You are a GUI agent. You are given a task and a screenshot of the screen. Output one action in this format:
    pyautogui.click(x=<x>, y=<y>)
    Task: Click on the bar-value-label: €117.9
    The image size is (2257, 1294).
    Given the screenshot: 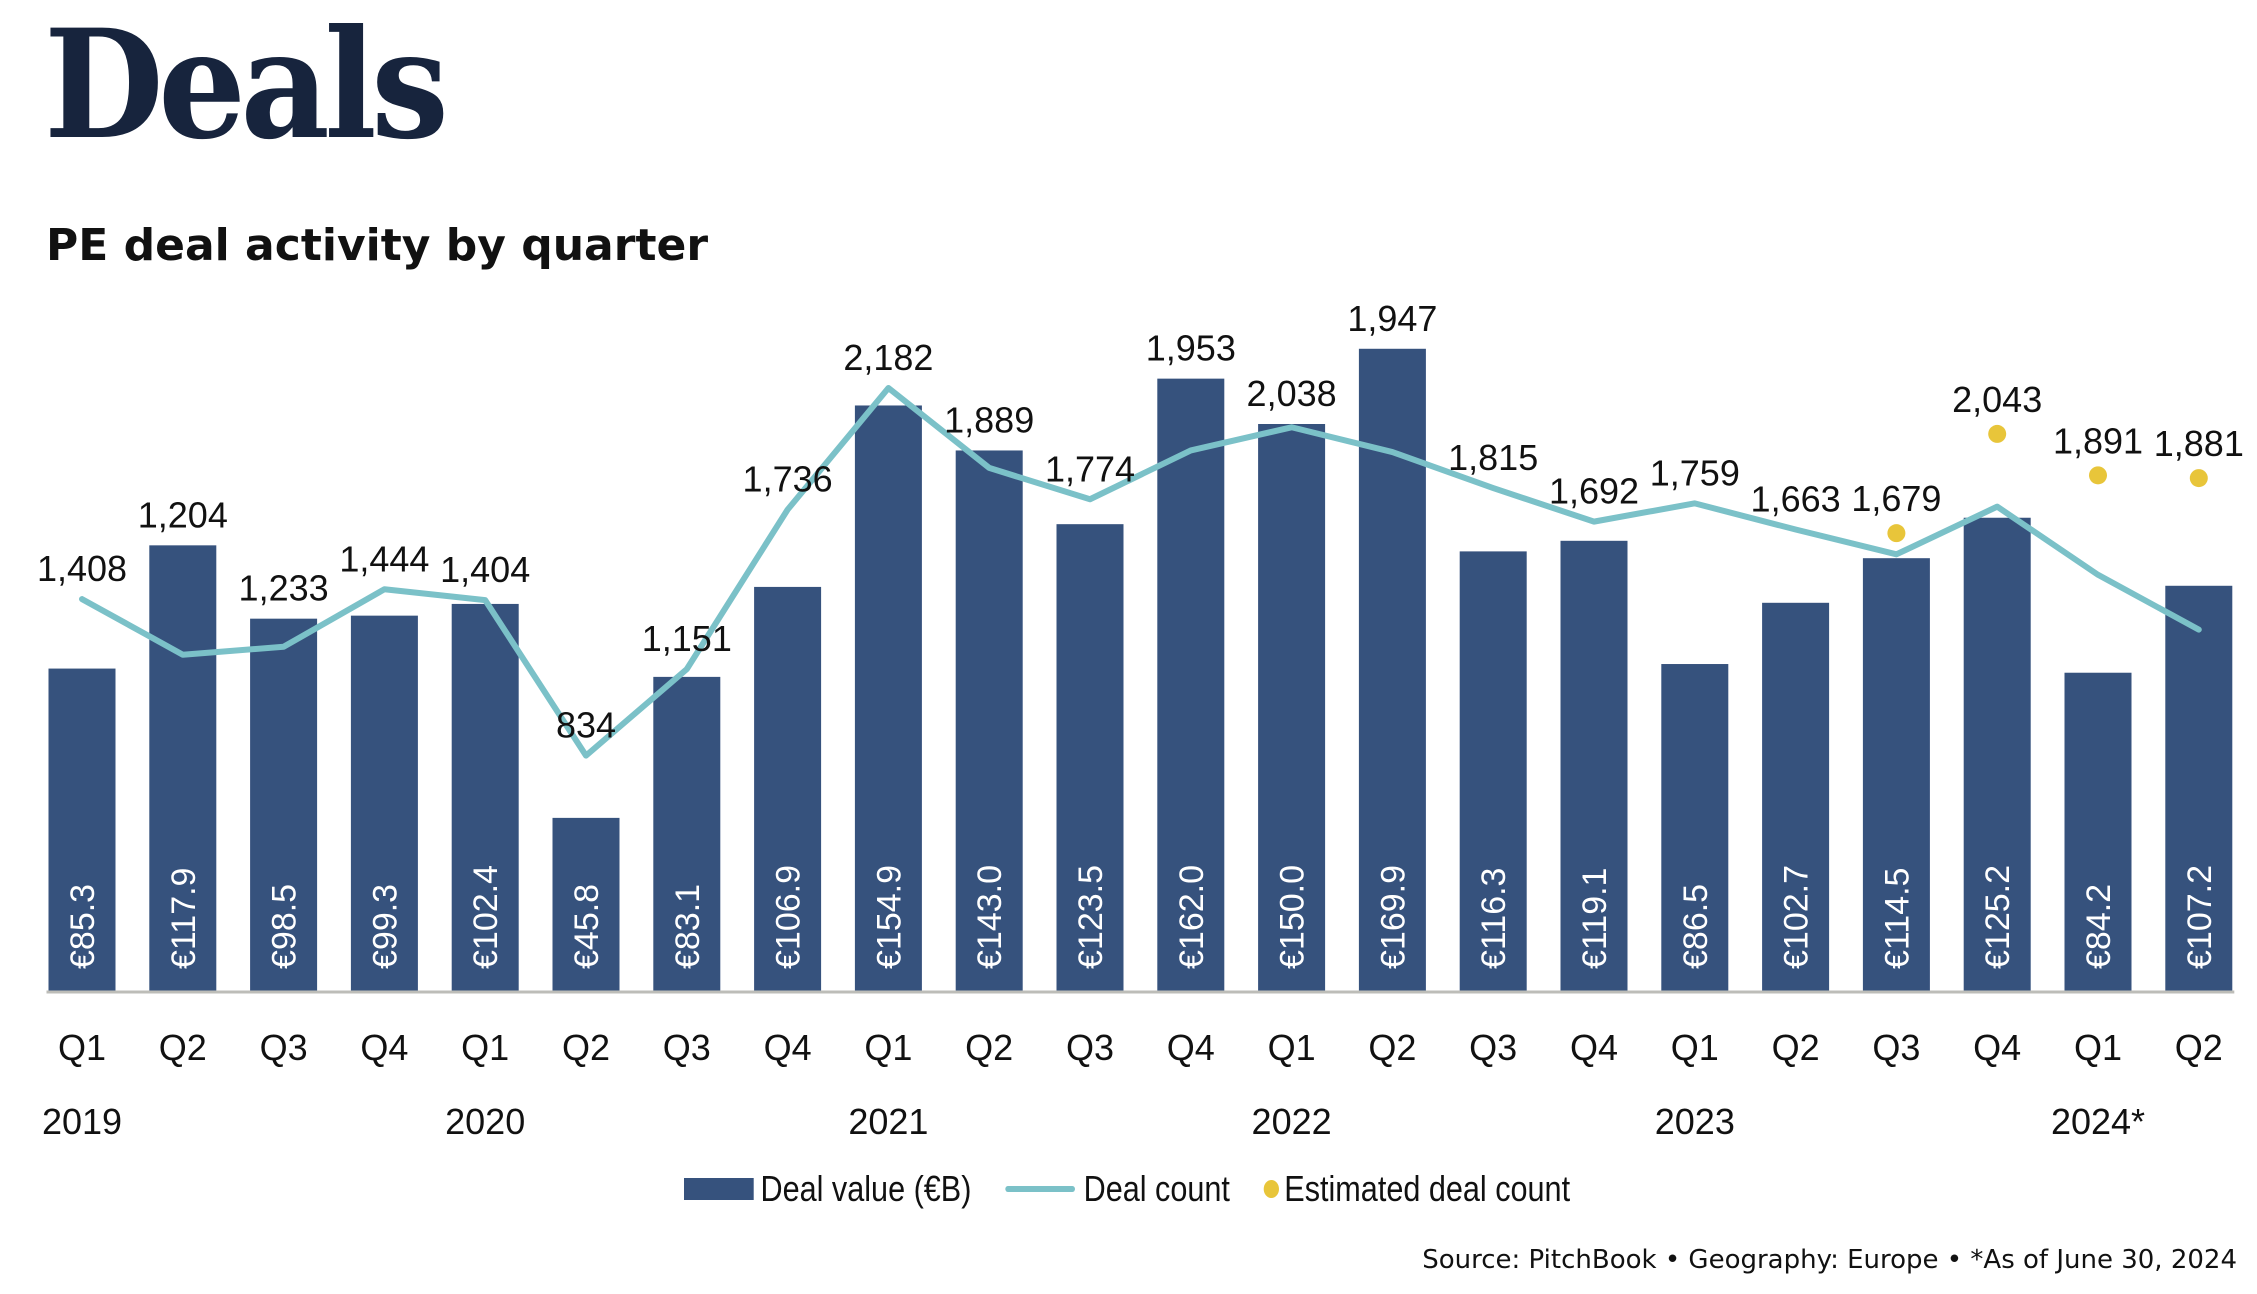 What is the action you would take?
    pyautogui.click(x=184, y=918)
    